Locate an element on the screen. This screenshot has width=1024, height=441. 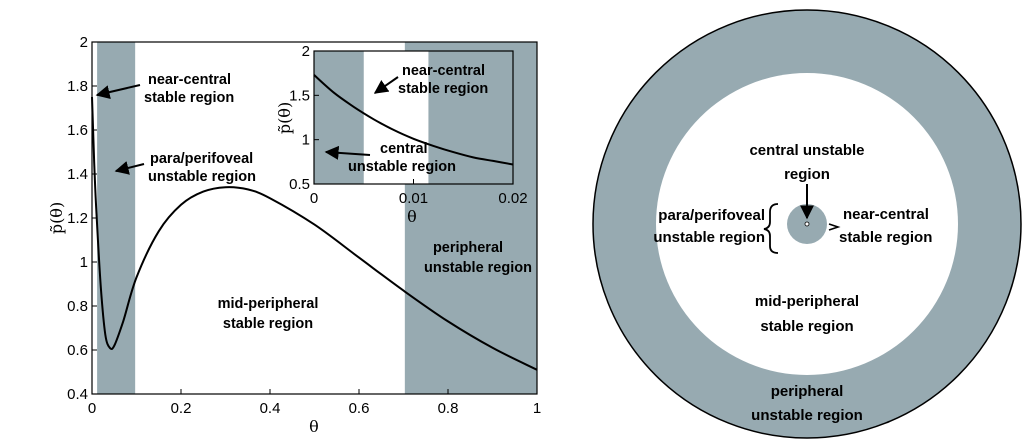
main-xtick-label-3: 0.6 is located at coordinates (359, 408).